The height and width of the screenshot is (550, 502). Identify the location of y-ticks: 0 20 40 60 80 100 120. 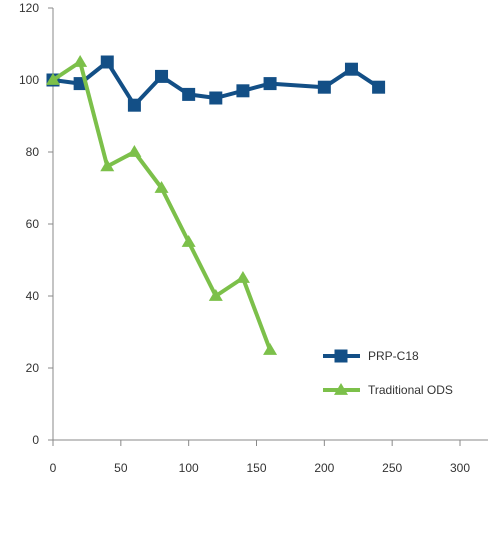
(36, 224).